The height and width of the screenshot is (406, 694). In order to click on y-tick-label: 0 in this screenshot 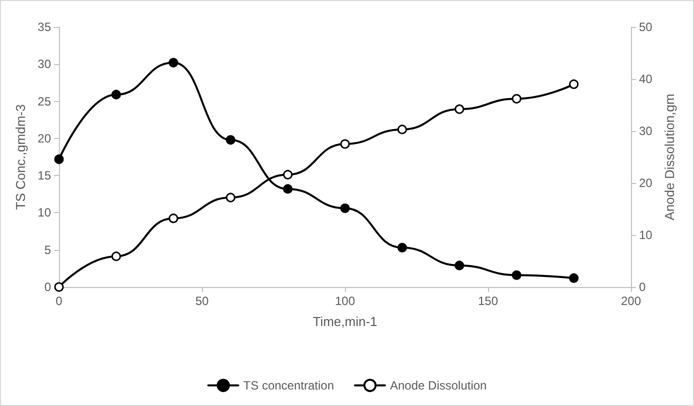, I will do `click(48, 287)`.